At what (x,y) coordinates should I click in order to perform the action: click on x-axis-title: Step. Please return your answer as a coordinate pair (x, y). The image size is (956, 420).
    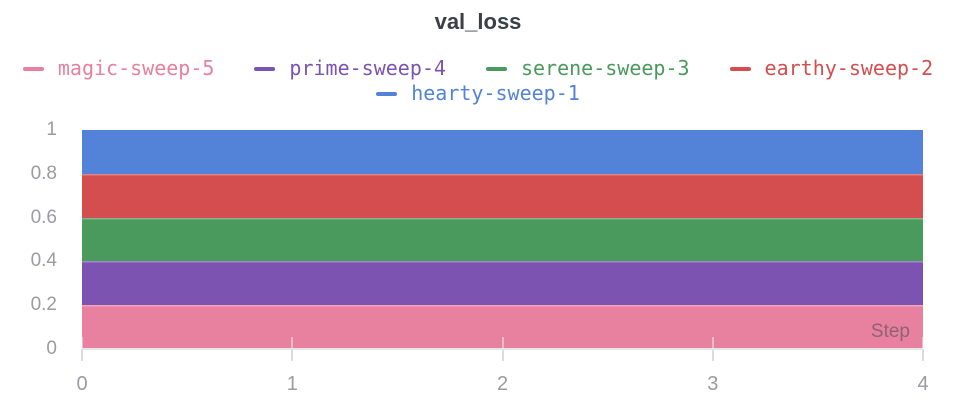
    Looking at the image, I should click on (890, 331).